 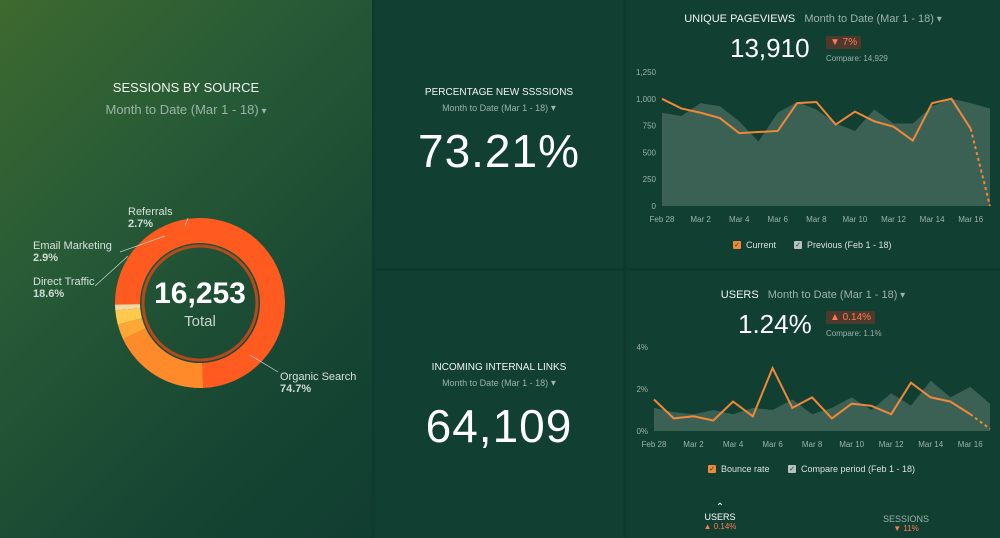 I want to click on legend-compare-label: Compare period (Feb 1 - 18), so click(x=858, y=469).